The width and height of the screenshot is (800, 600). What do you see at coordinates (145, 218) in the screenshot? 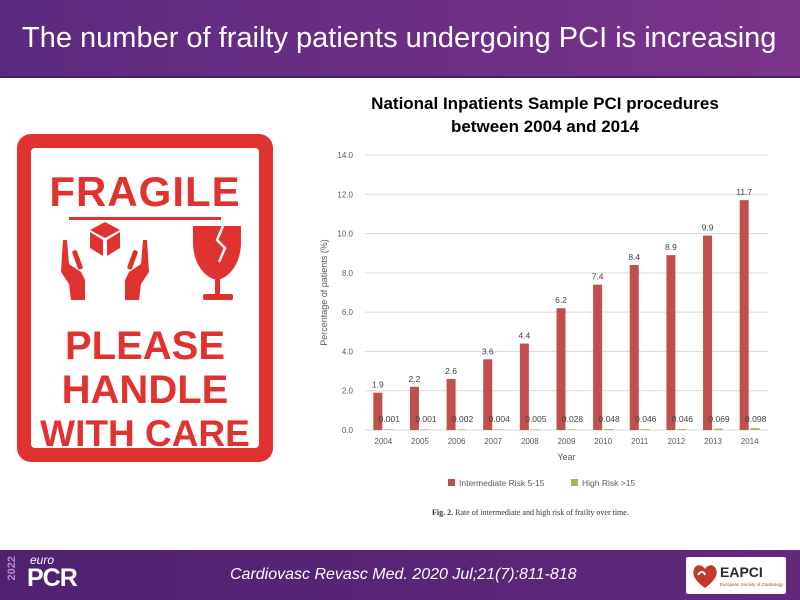
I see `fragile-underline` at bounding box center [145, 218].